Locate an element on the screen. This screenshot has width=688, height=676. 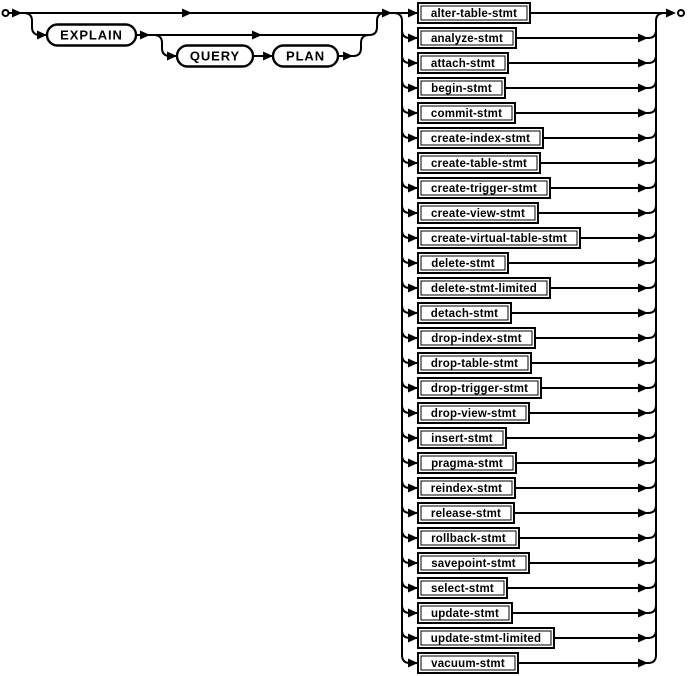
nonterminal-insert-stmt: insert-stmt is located at coordinates (462, 438).